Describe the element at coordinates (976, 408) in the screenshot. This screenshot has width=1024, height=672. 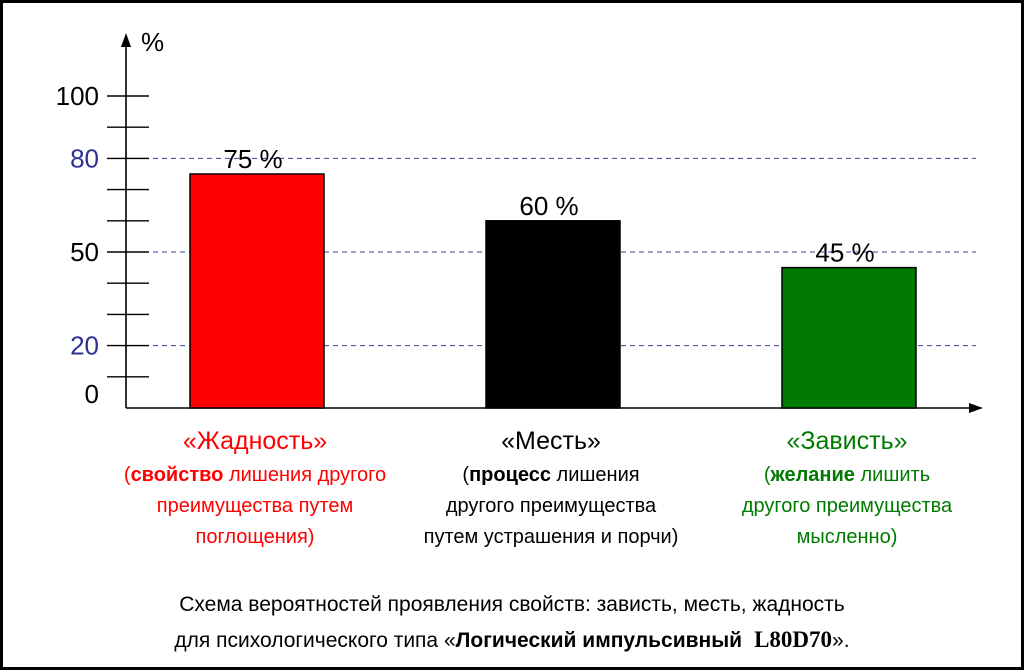
I see `x-axis-arrow` at that location.